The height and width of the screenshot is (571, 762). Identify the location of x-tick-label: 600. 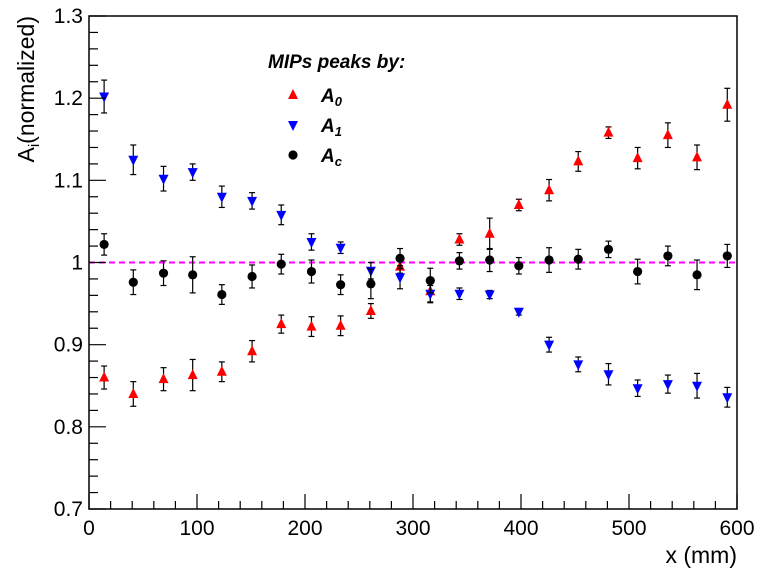
(736, 528).